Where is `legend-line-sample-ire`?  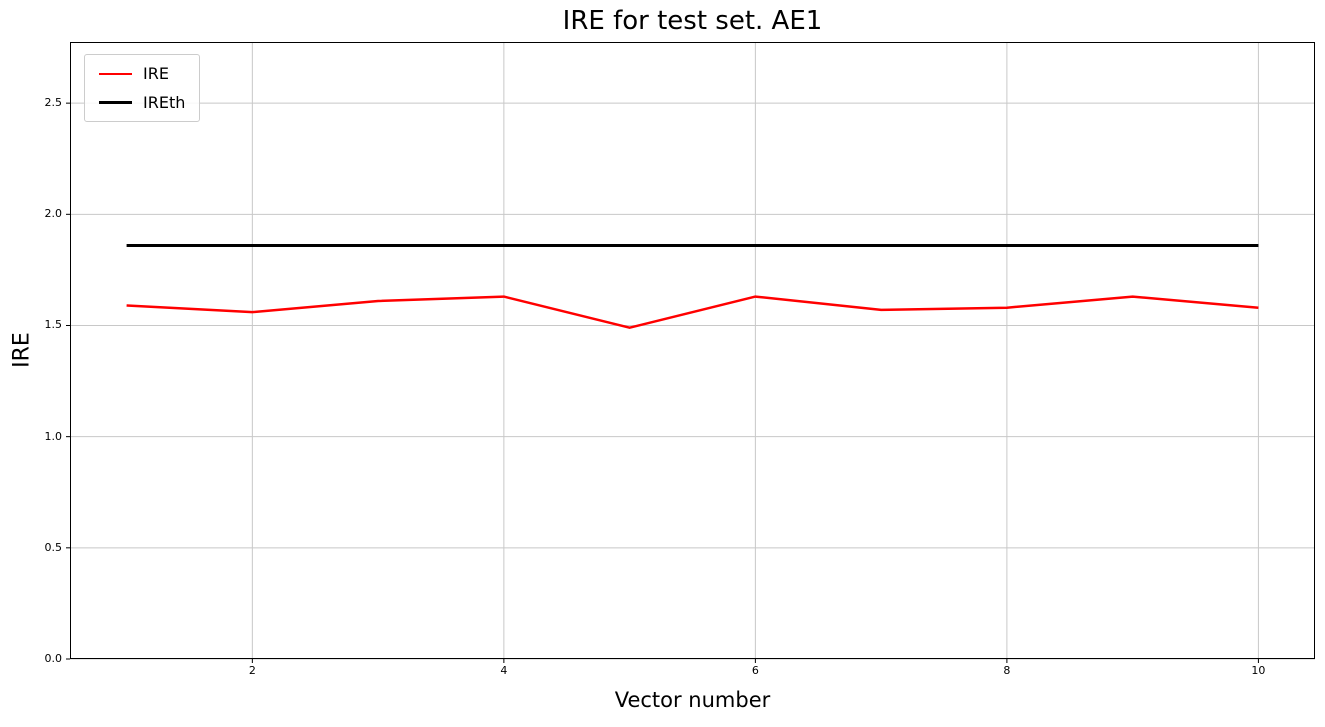
legend-line-sample-ire is located at coordinates (115, 73).